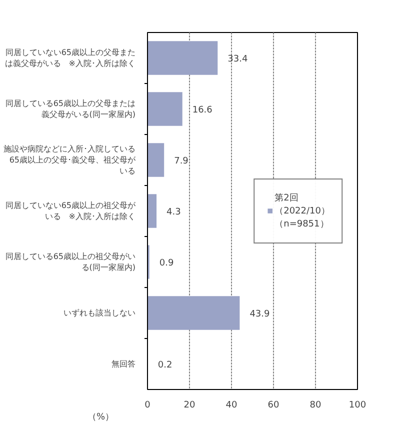  Describe the element at coordinates (100, 313) in the screenshot. I see `y-tick-label: いずれも該当しない` at that location.